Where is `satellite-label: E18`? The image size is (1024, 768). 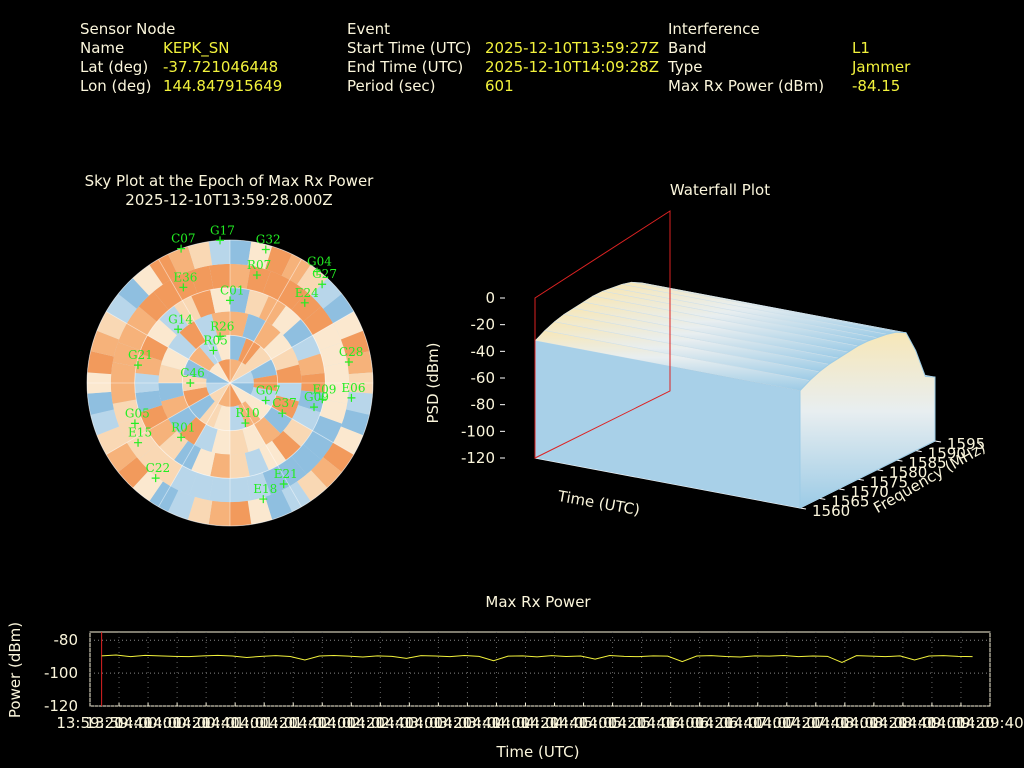 satellite-label: E18 is located at coordinates (265, 489).